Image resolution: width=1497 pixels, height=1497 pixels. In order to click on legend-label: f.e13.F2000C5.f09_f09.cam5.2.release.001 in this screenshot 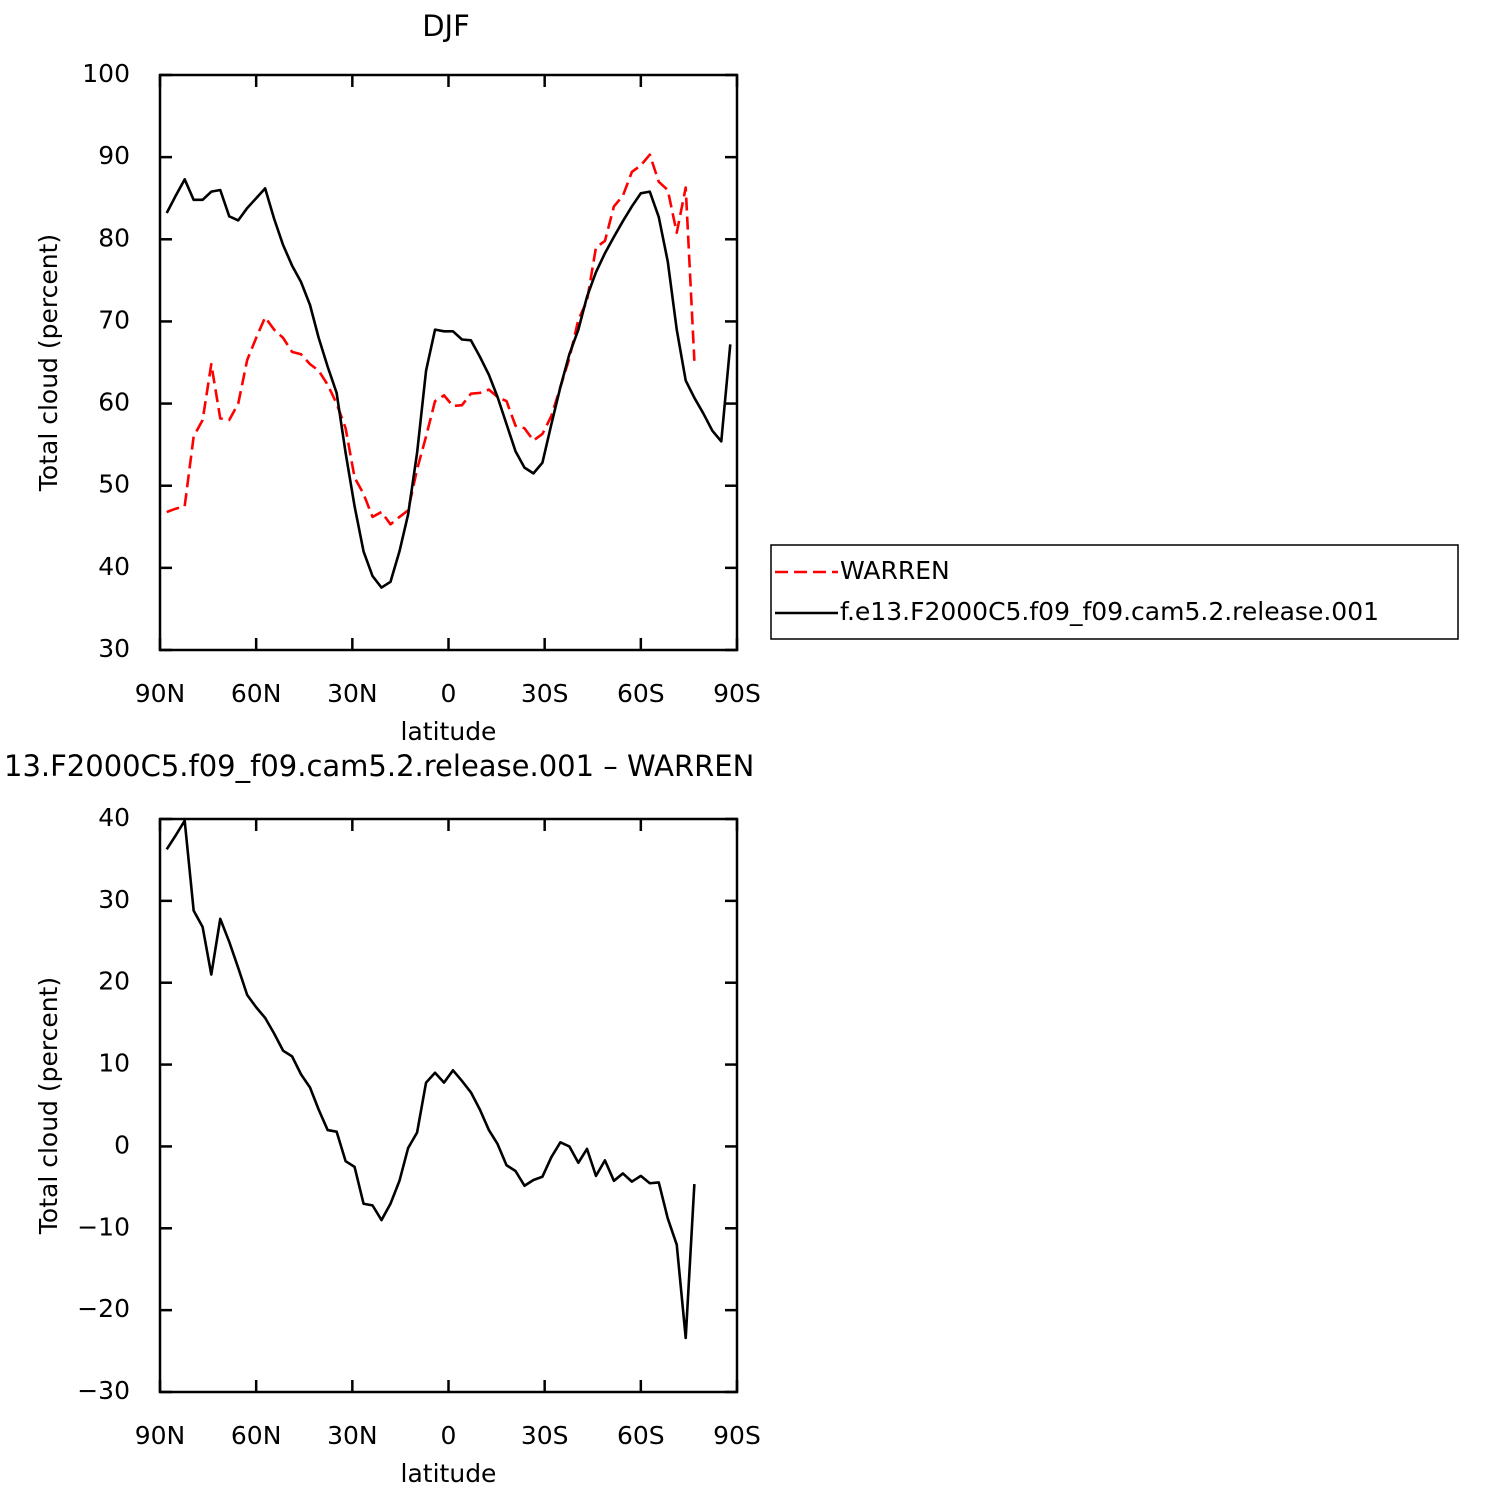, I will do `click(1109, 611)`.